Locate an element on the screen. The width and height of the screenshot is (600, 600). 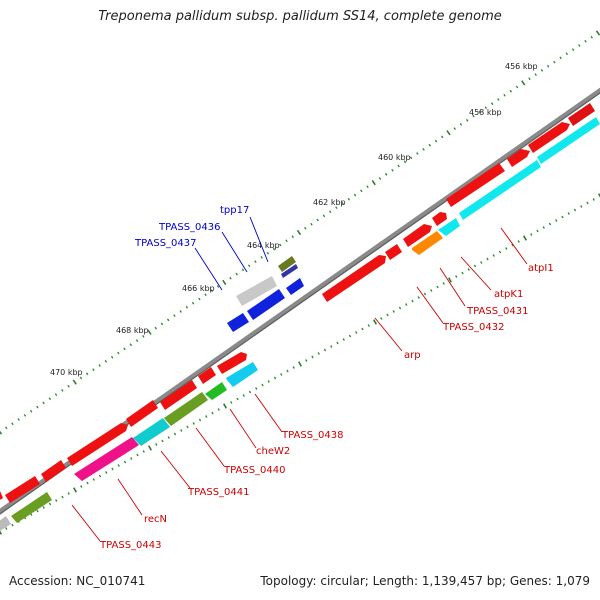
gene-label: TPASS_0432 is located at coordinates (473, 327).